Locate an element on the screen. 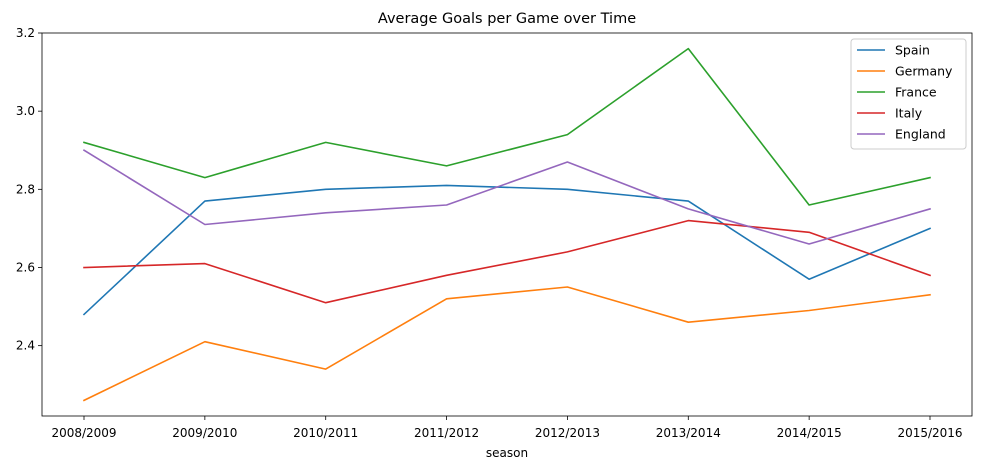 This screenshot has width=981, height=470. legend-label-france: France is located at coordinates (916, 92).